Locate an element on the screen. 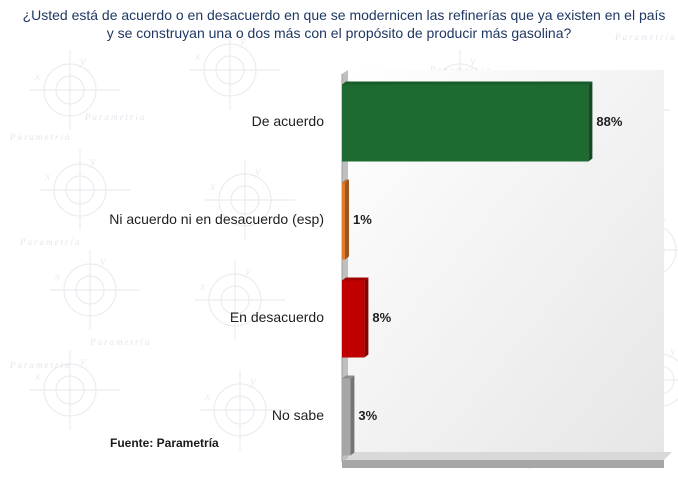  category-label: Ni acuerdo ni en desacuerdo (esp) is located at coordinates (216, 219).